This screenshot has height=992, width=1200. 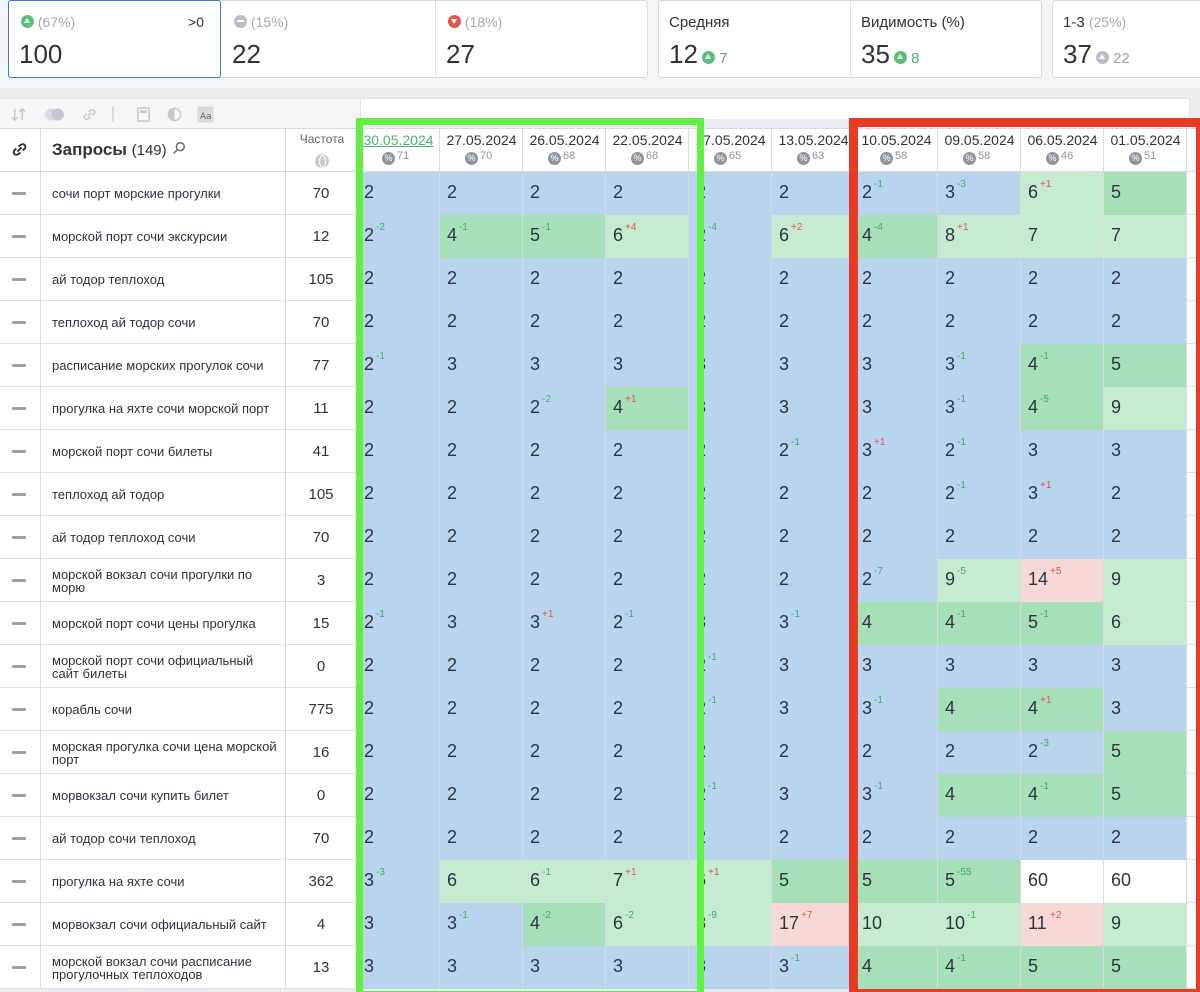 What do you see at coordinates (979, 795) in the screenshot?
I see `position-cell: 4` at bounding box center [979, 795].